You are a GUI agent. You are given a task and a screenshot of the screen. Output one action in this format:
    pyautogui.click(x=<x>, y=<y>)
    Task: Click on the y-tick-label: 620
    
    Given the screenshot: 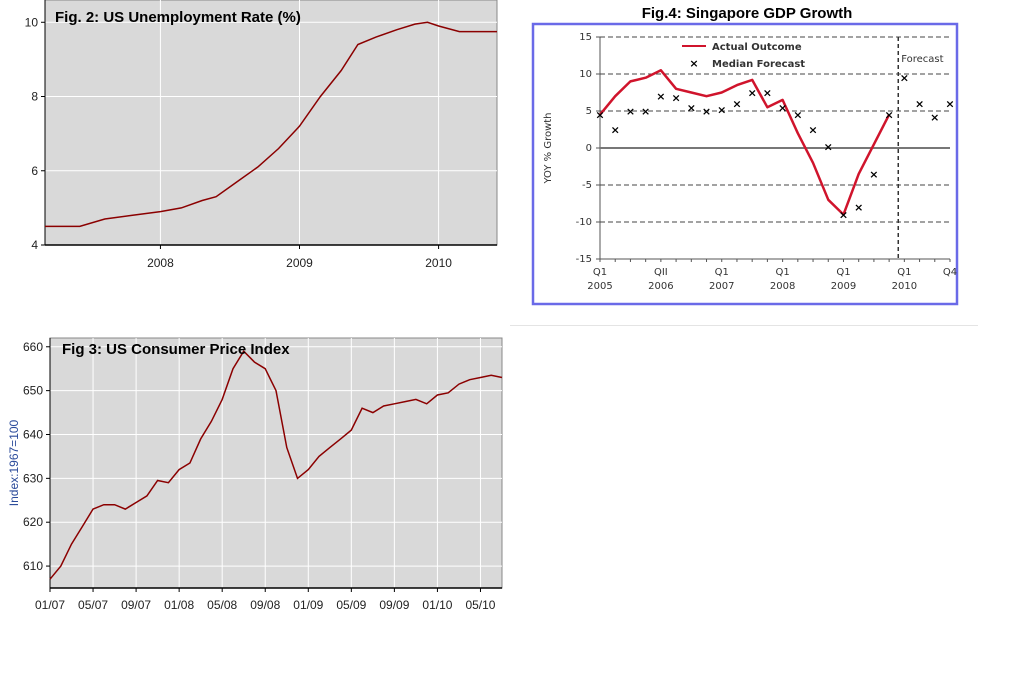 What is the action you would take?
    pyautogui.click(x=33, y=522)
    